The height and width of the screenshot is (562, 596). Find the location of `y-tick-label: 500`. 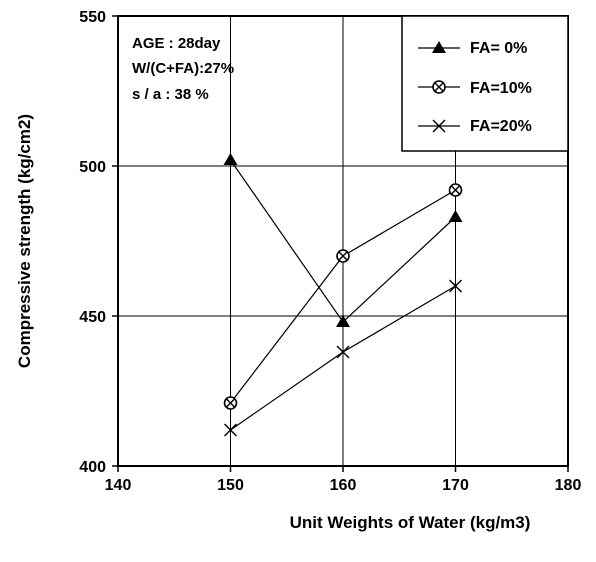

y-tick-label: 500 is located at coordinates (92, 167).